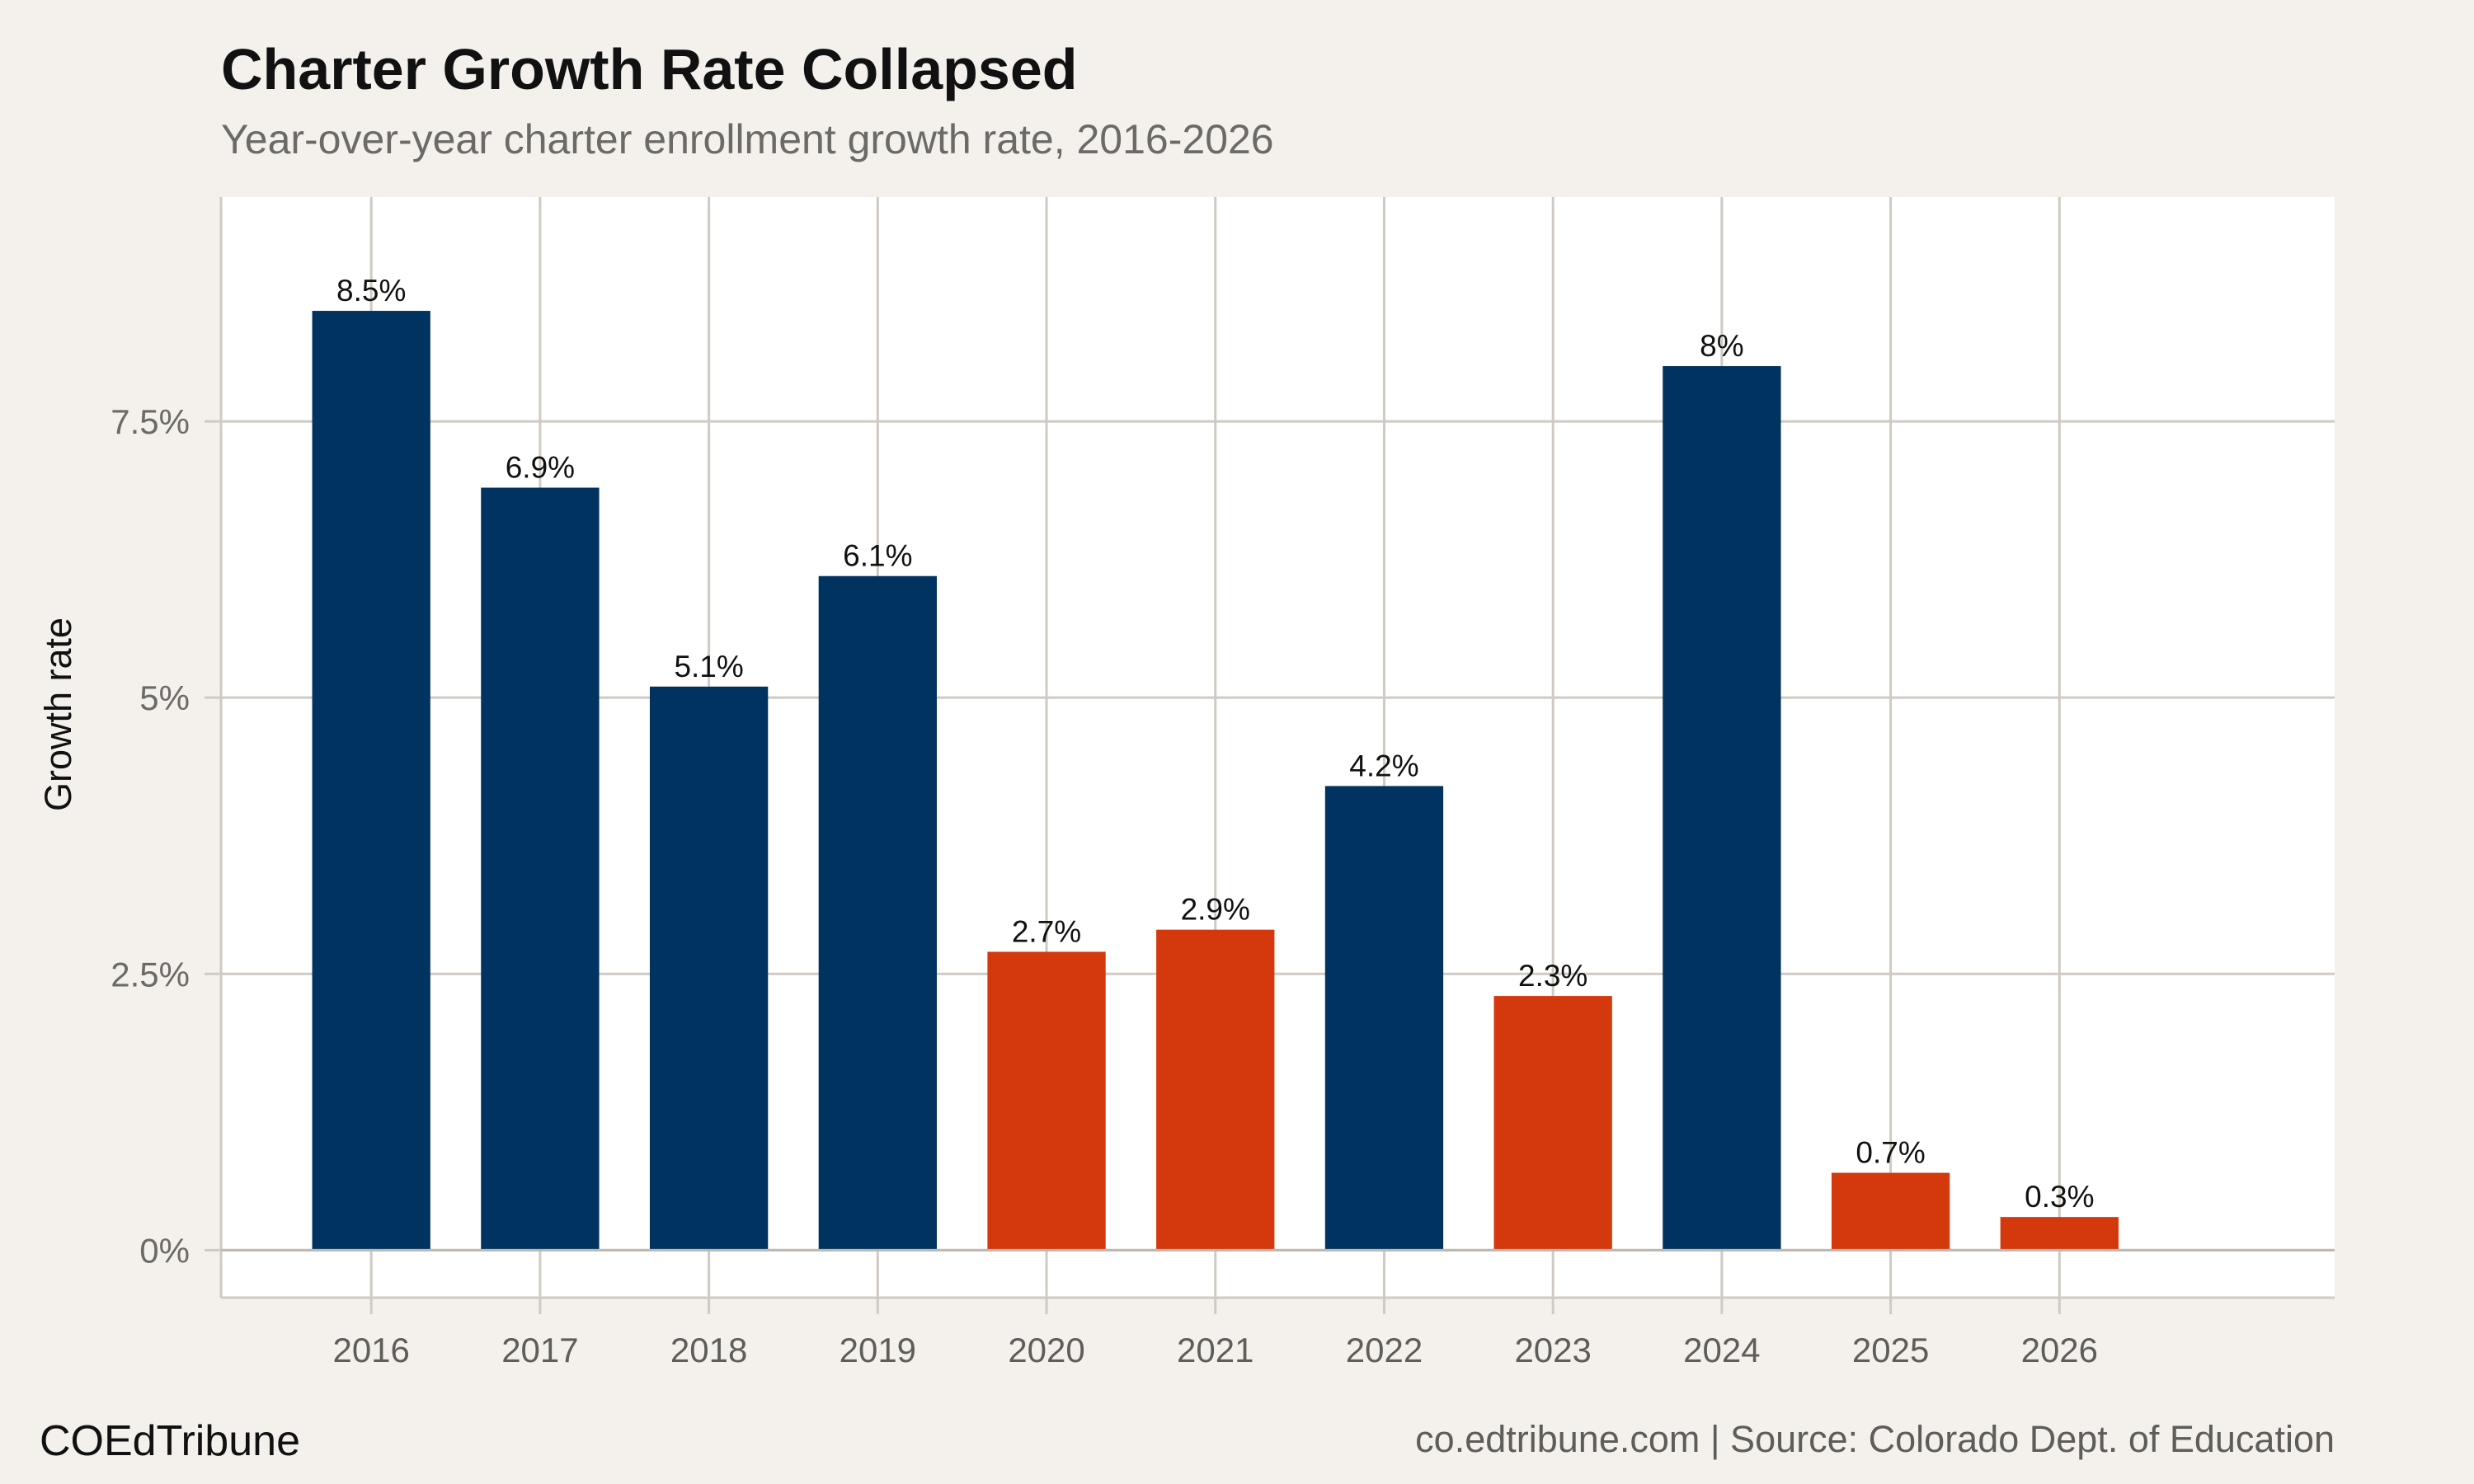 This screenshot has width=2474, height=1484. I want to click on bar-2018, so click(709, 968).